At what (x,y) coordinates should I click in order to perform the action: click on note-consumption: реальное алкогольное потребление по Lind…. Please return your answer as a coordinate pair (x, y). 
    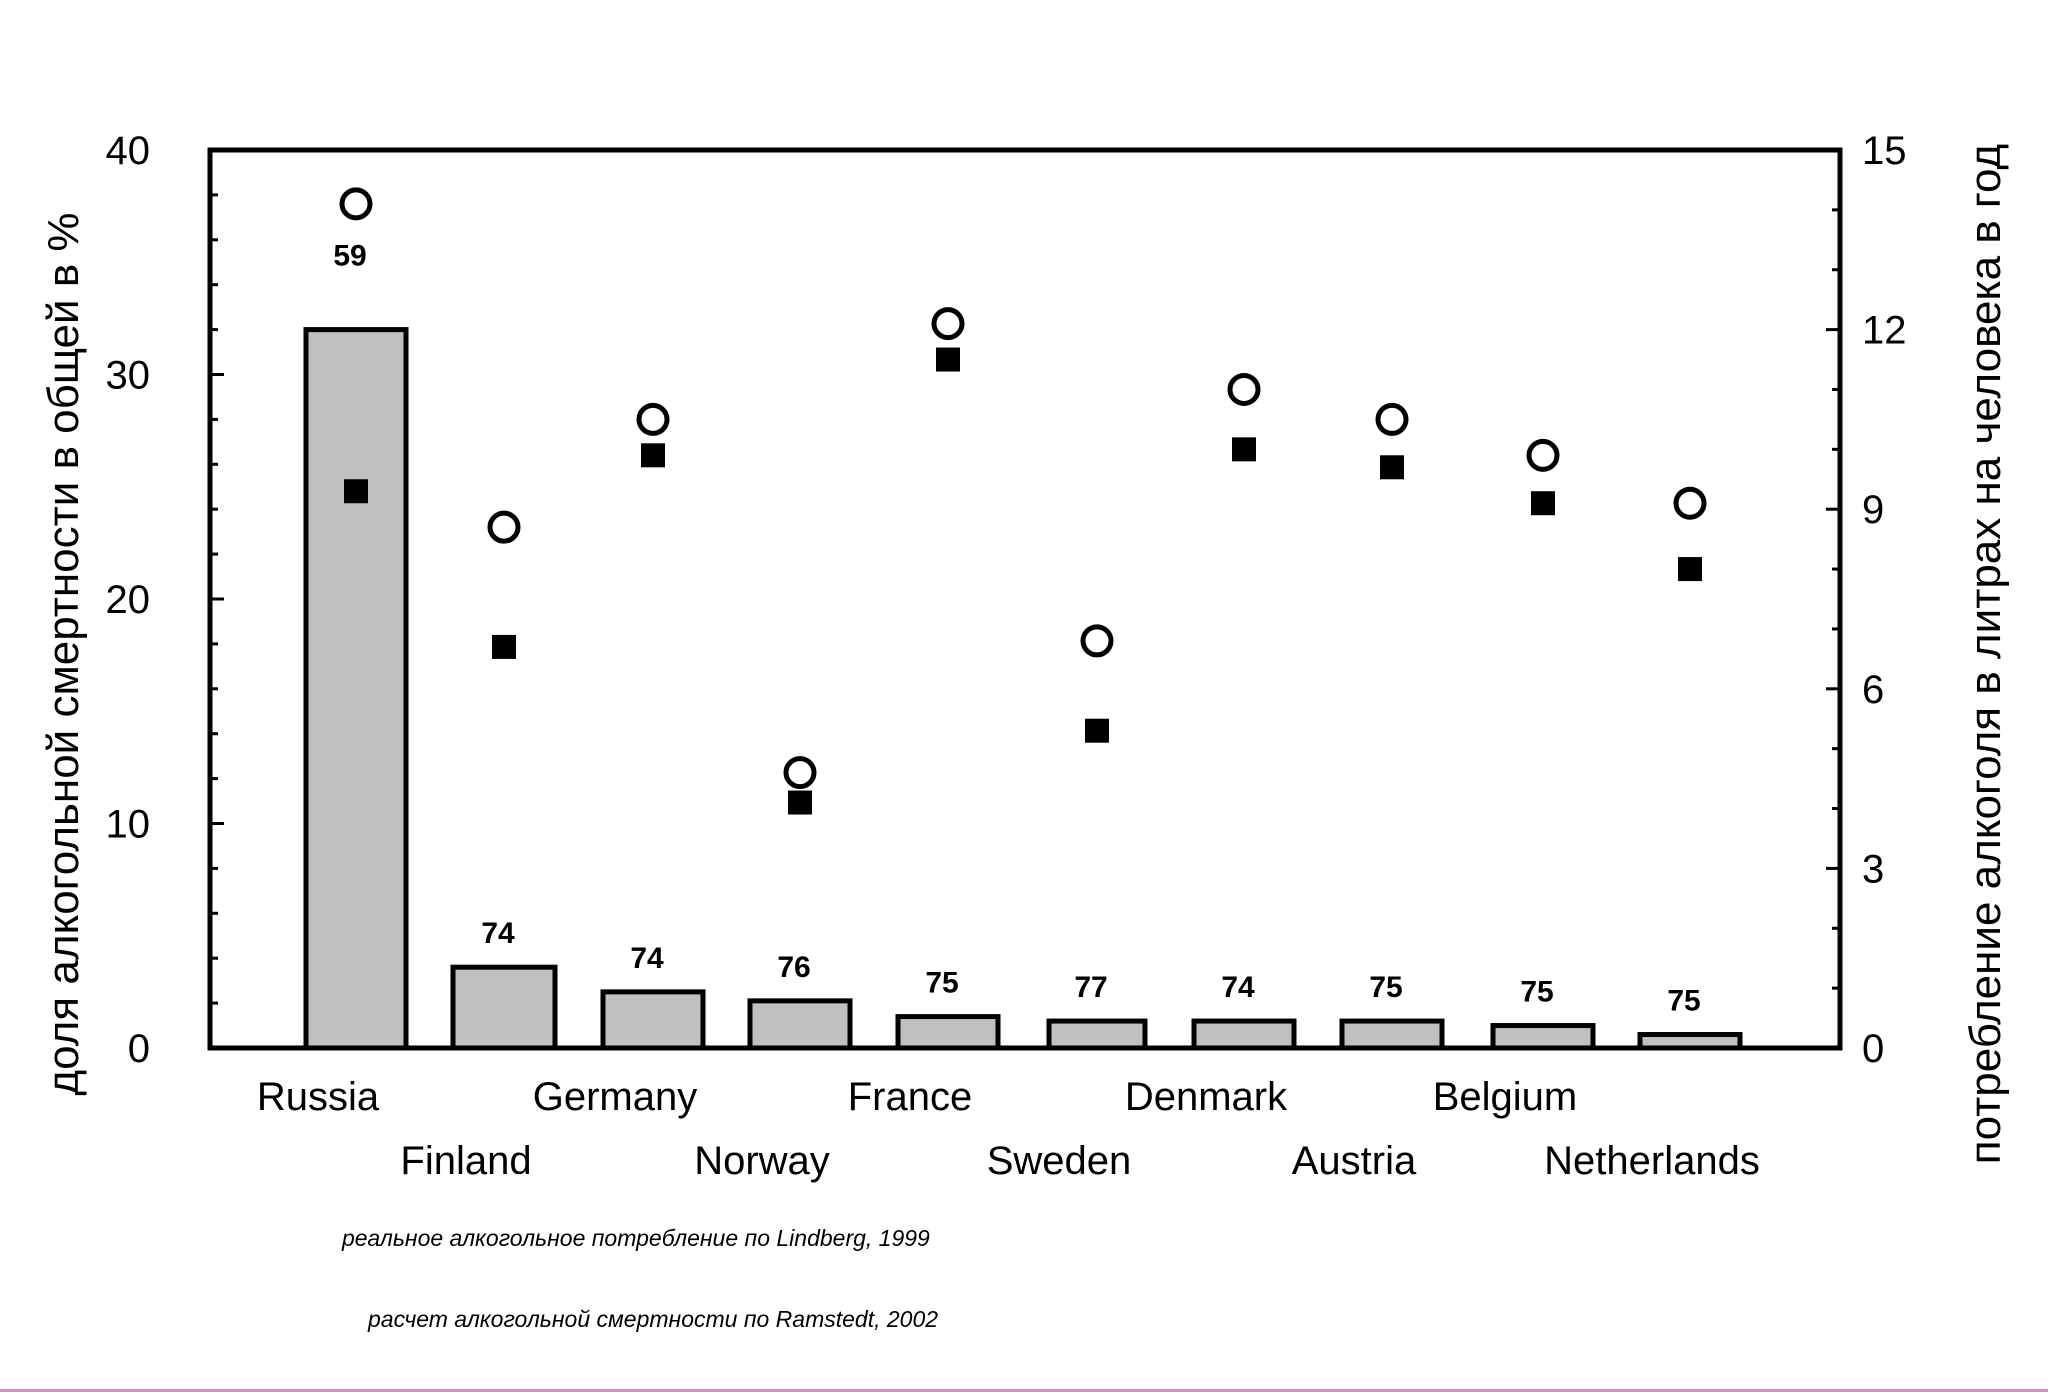
    Looking at the image, I should click on (635, 1238).